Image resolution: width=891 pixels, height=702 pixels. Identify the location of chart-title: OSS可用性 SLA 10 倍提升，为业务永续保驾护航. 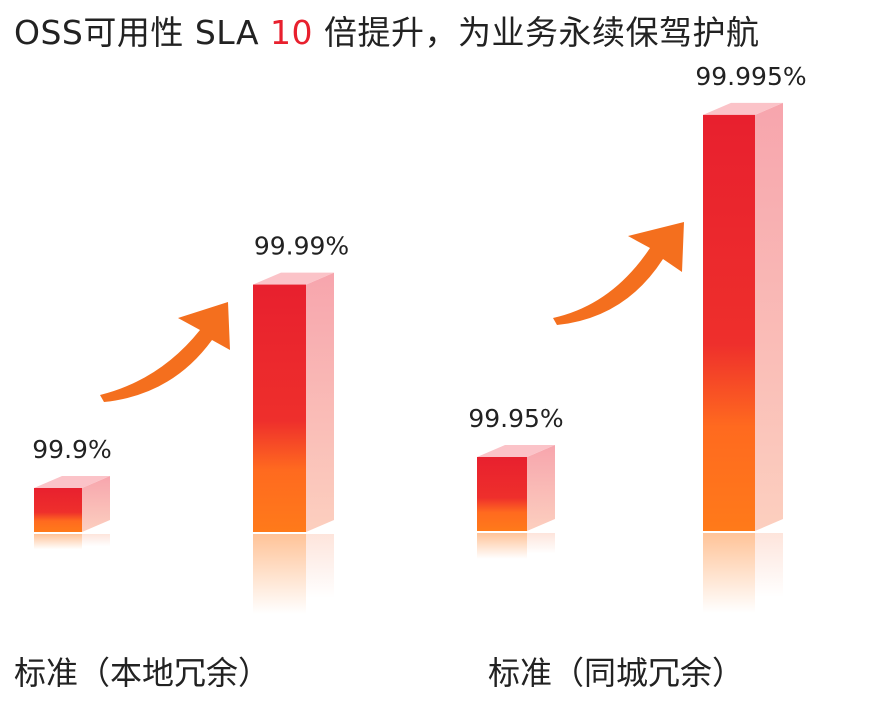
(387, 33).